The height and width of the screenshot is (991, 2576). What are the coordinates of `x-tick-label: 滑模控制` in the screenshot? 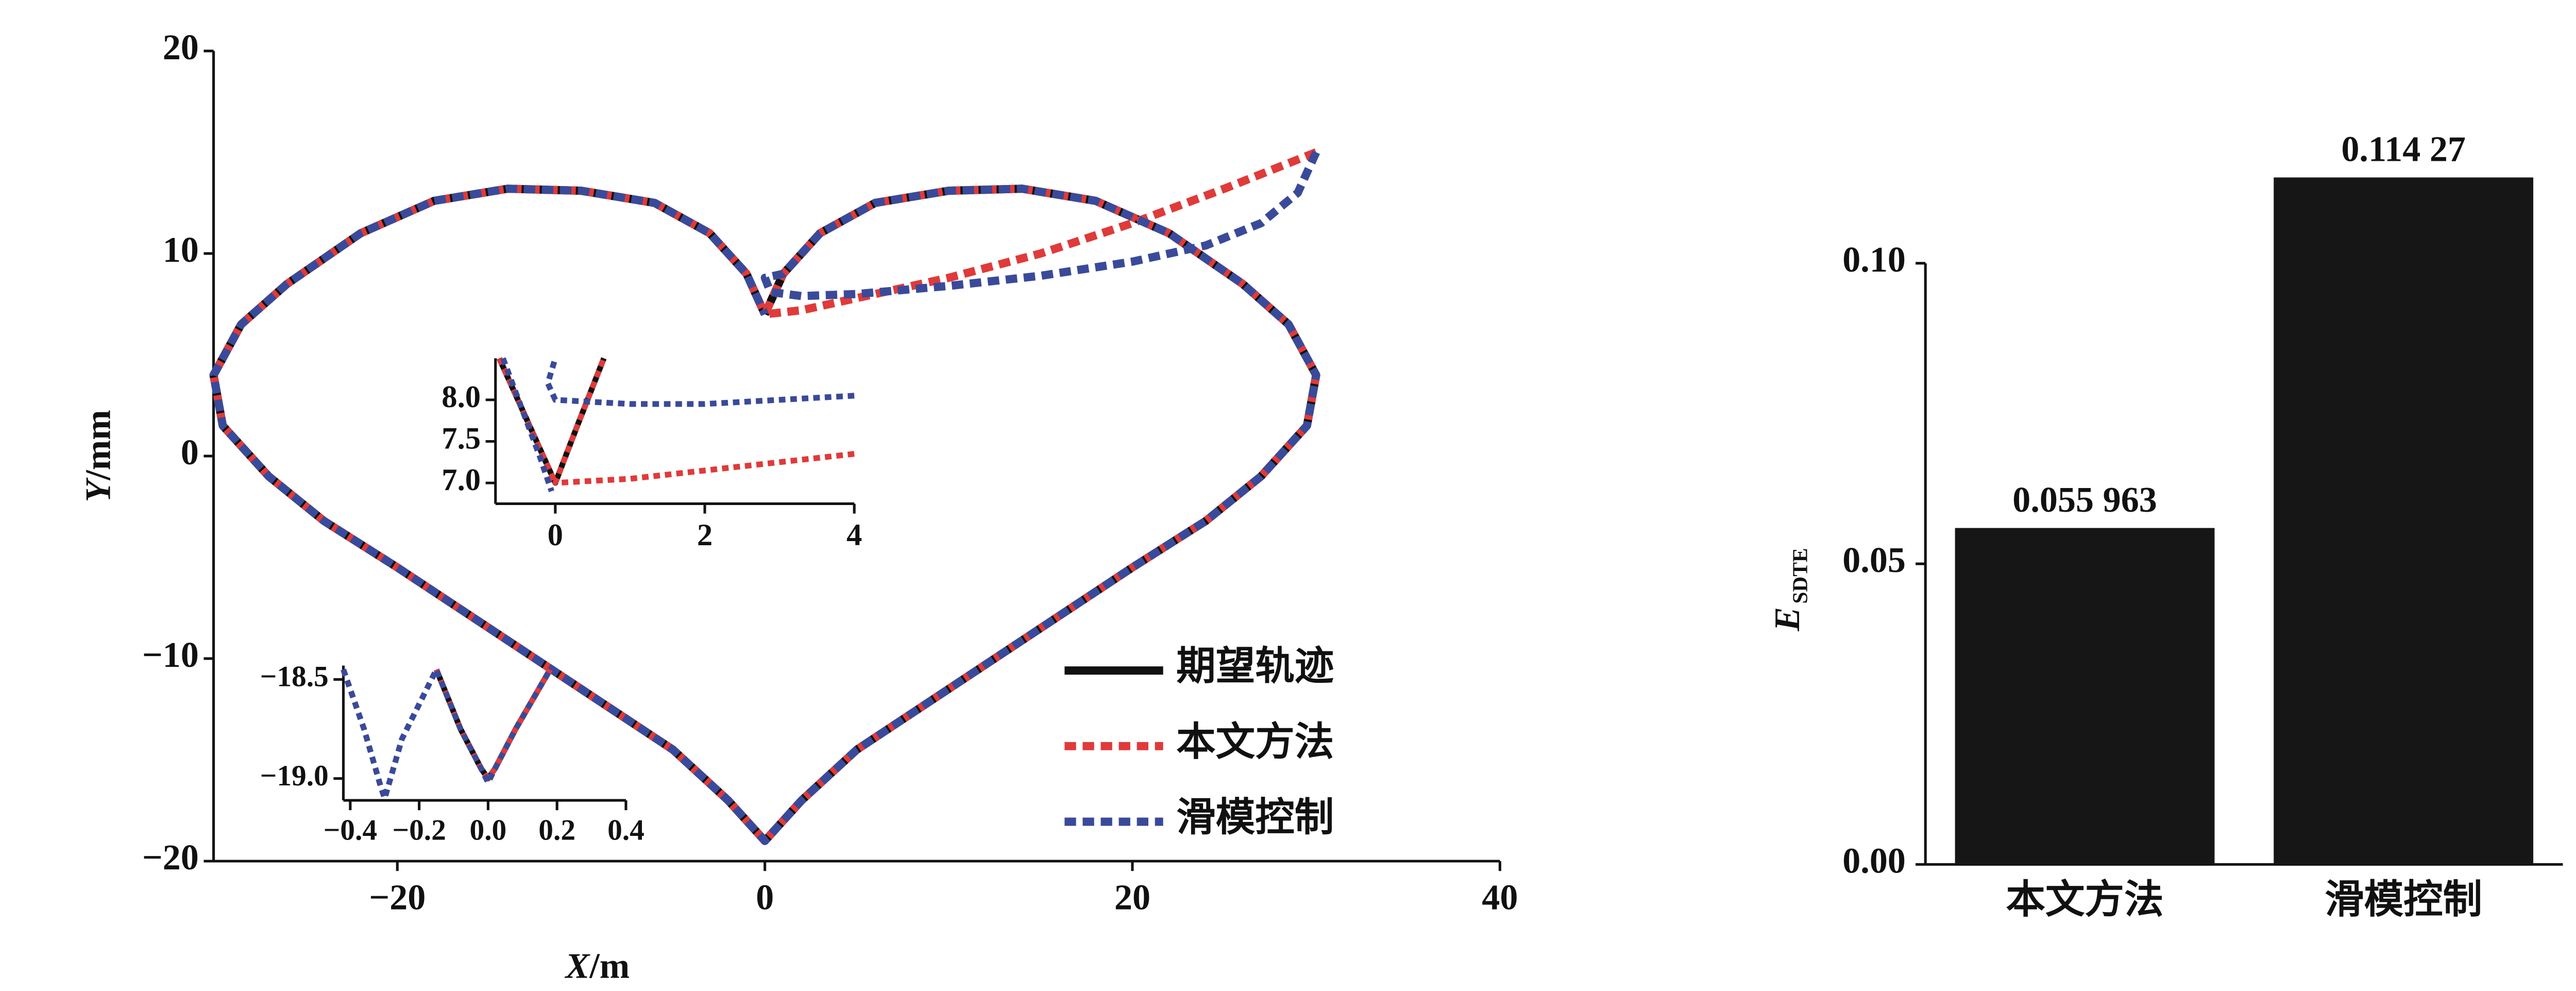 It's located at (2403, 899).